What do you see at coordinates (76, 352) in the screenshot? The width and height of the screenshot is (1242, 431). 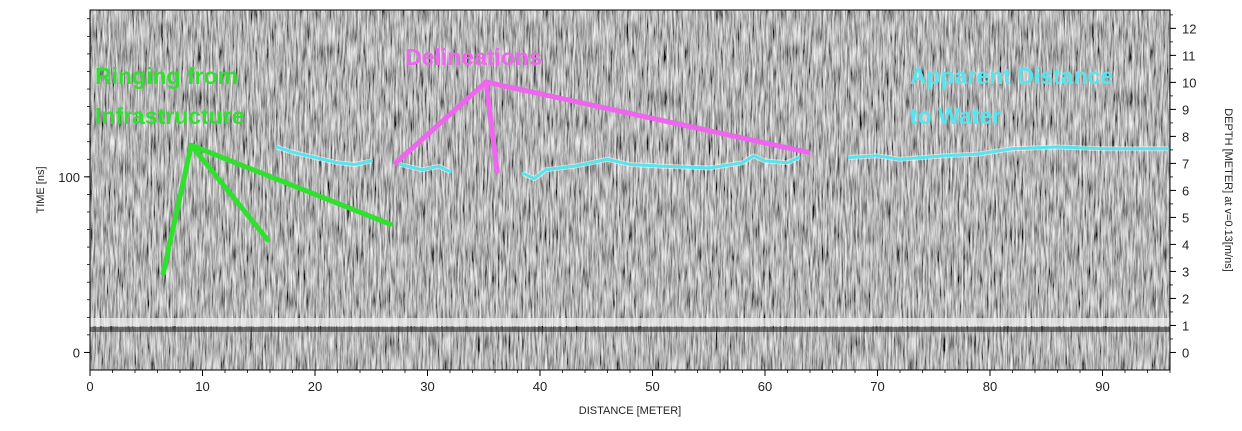 I see `y-time-tick-label: 0` at bounding box center [76, 352].